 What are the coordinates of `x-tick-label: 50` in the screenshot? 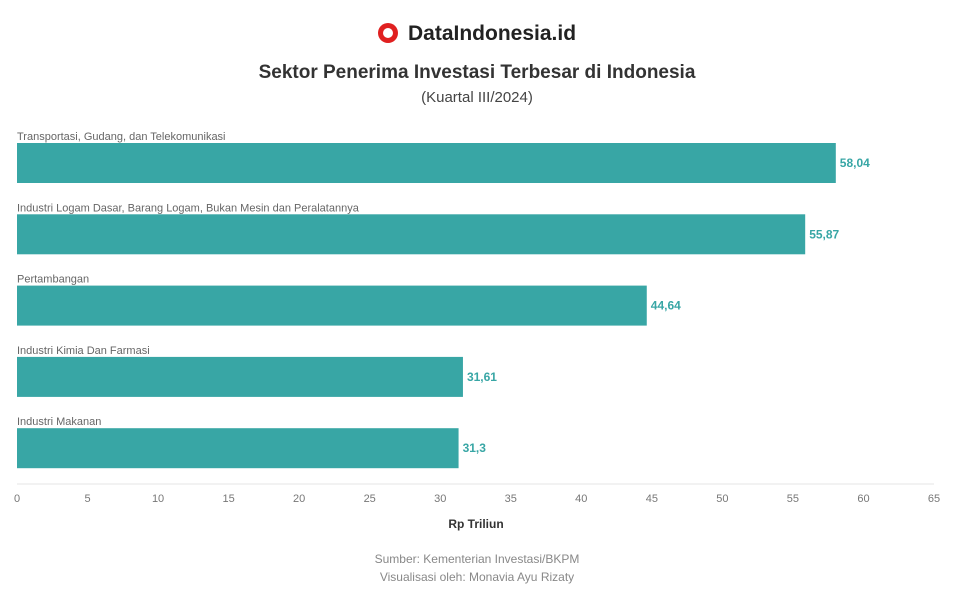 It's located at (722, 499).